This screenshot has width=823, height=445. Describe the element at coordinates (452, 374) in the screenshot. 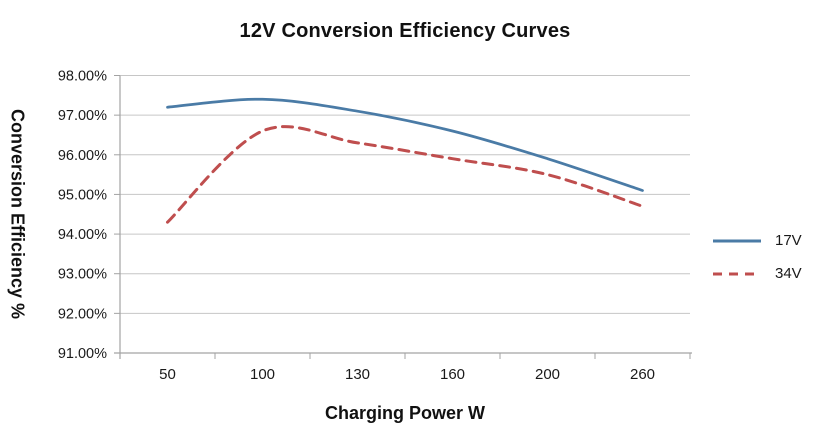

I see `x-tick-label: 160` at that location.